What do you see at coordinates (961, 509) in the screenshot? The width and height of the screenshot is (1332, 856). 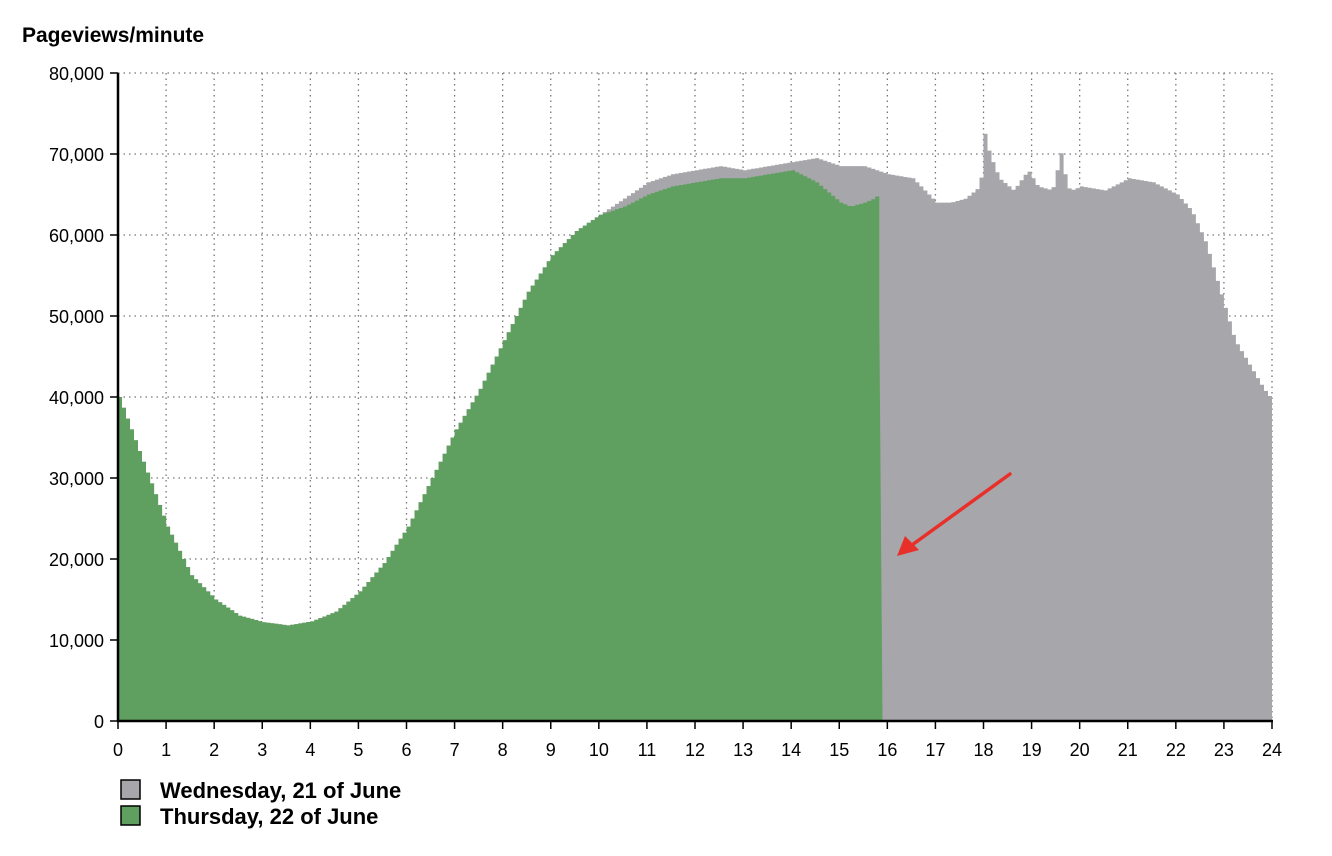 I see `annotation-arrow-shaft` at bounding box center [961, 509].